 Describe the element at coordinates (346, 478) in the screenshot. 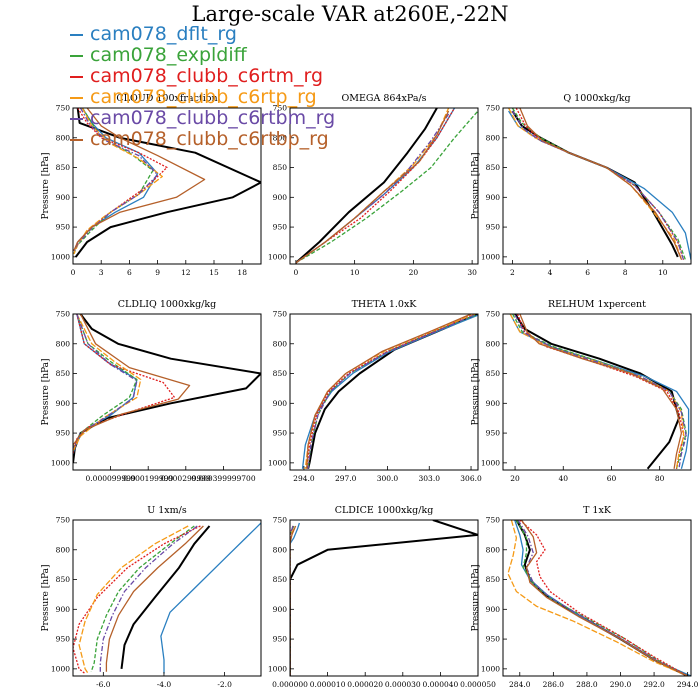

I see `x-tick-label: 297.0` at that location.